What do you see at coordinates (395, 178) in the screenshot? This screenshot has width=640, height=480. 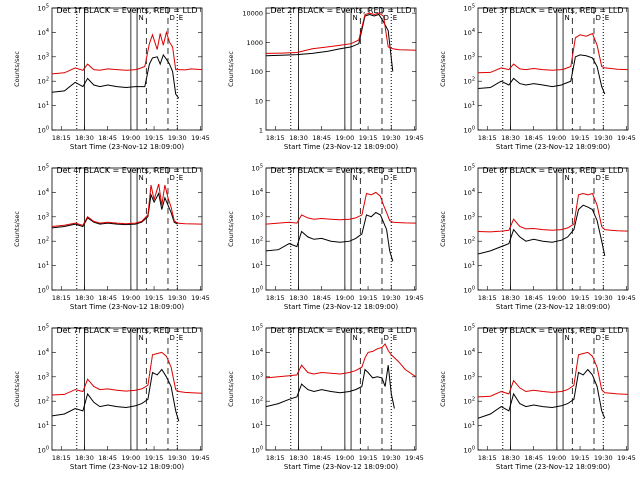 I see `time-marker-label: E` at bounding box center [395, 178].